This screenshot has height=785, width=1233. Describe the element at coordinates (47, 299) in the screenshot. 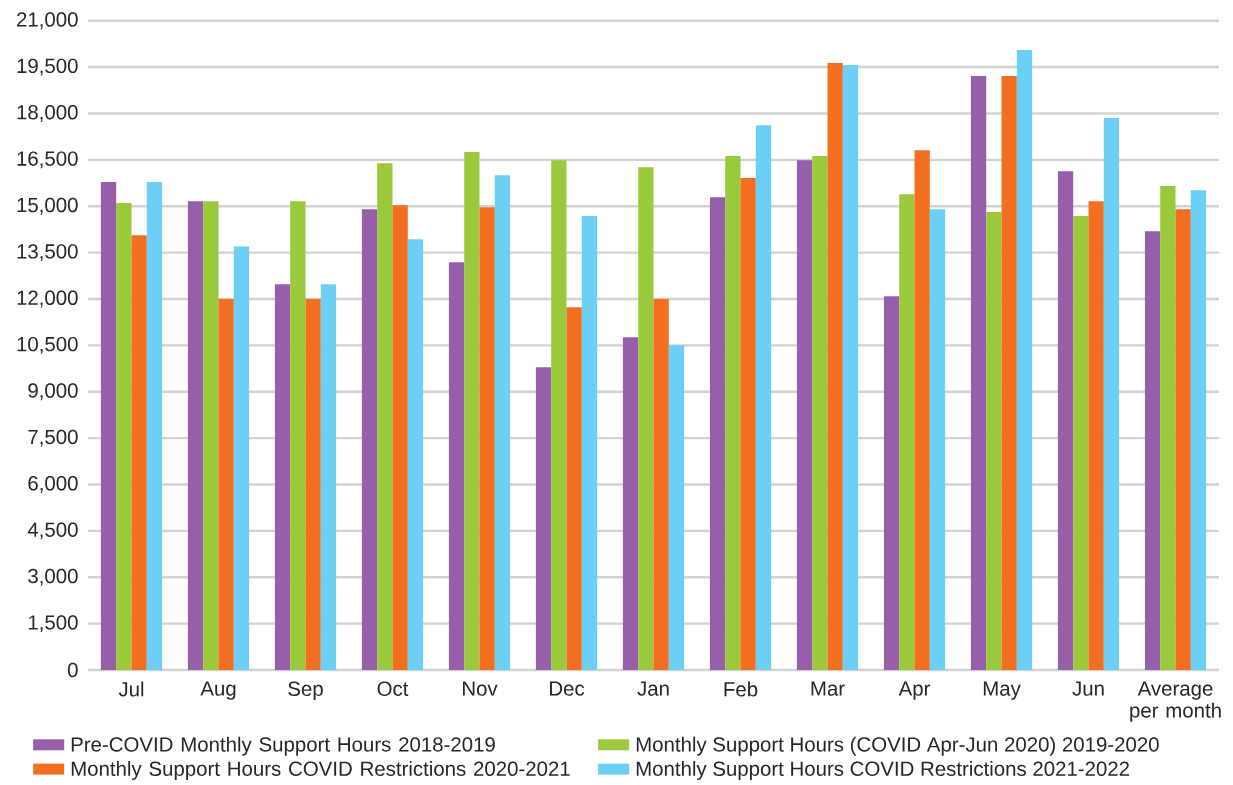

I see `y-tick-label: 12,000` at that location.